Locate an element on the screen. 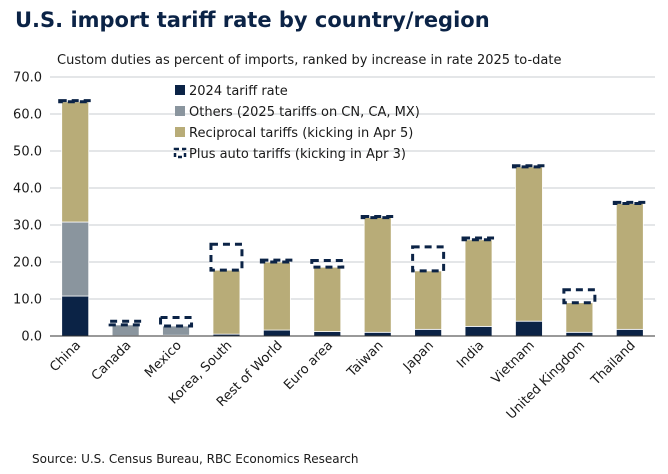 Image resolution: width=668 pixels, height=474 pixels. x-category-label: Euro area is located at coordinates (308, 365).